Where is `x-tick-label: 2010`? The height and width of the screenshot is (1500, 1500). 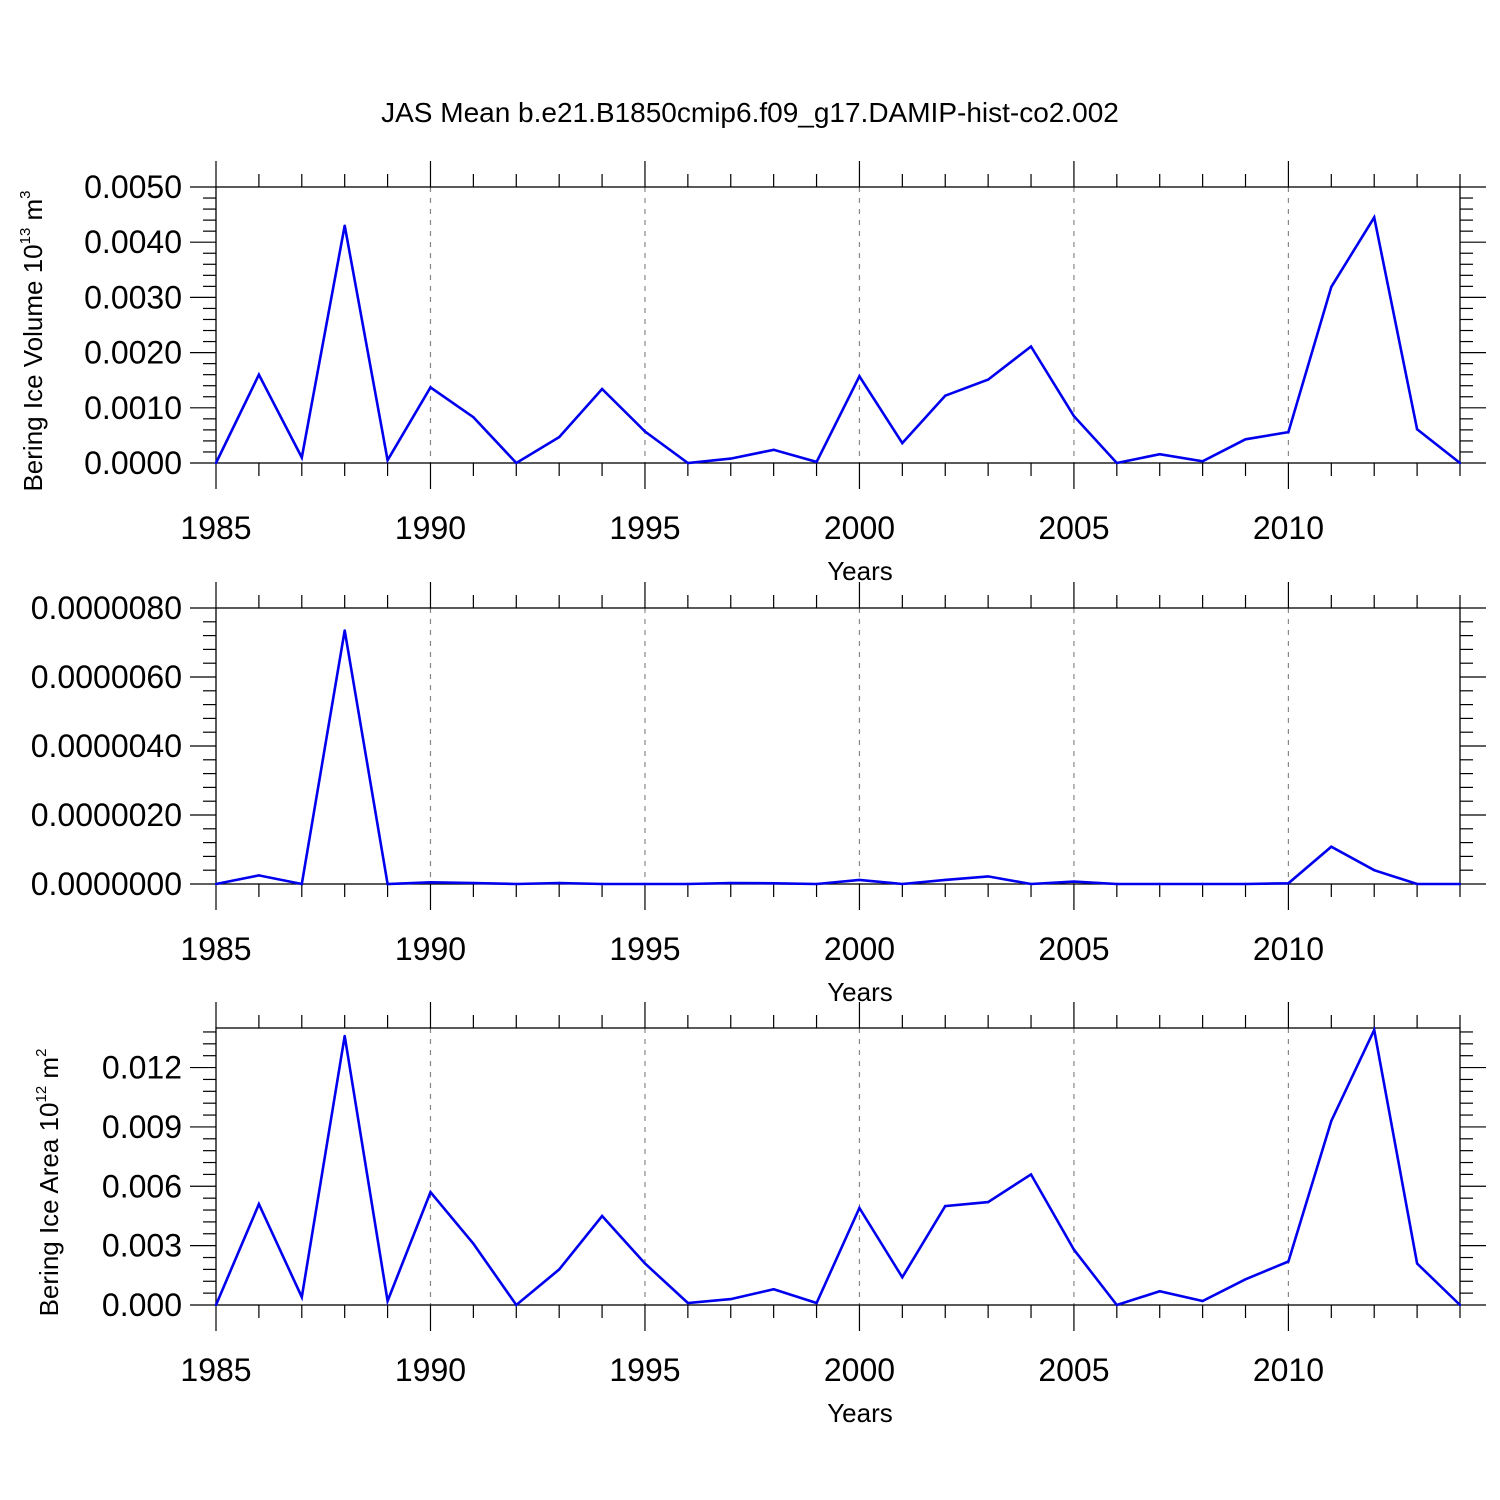
x-tick-label: 2010 is located at coordinates (1288, 949).